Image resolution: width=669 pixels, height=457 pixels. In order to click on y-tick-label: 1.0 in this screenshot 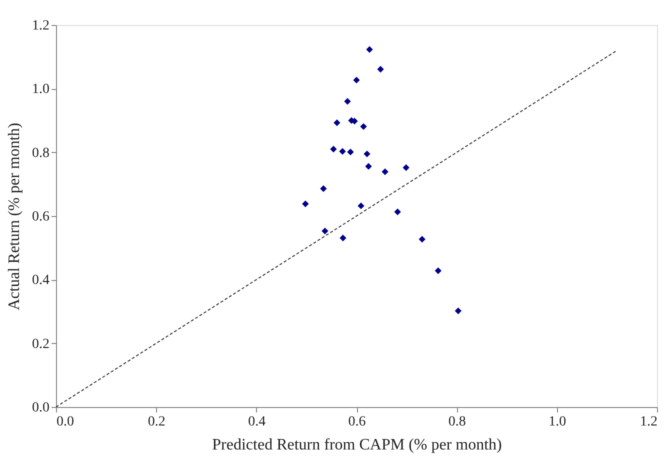, I will do `click(41, 90)`.